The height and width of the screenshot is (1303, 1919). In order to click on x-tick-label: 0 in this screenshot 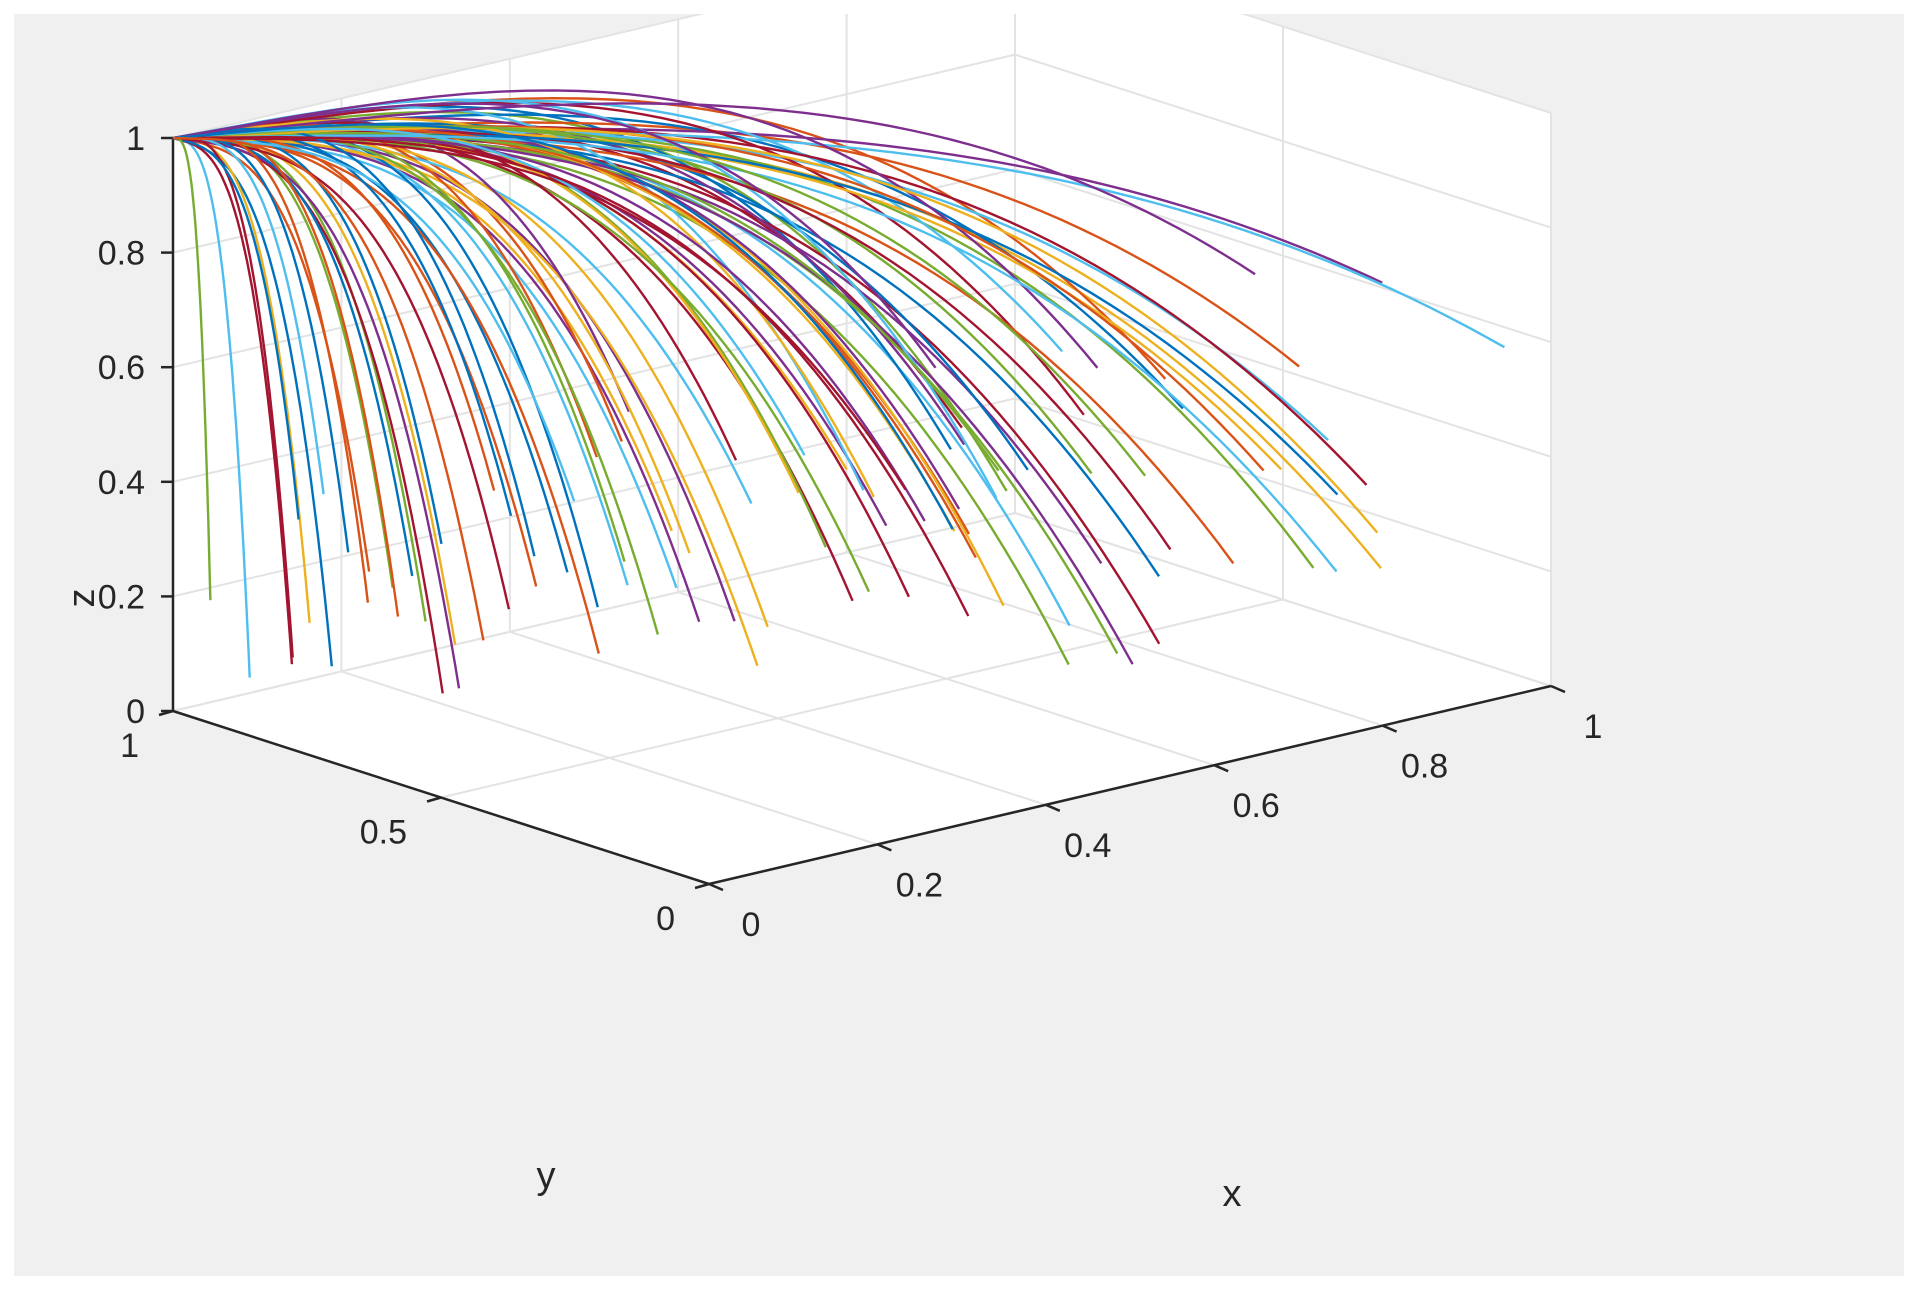, I will do `click(751, 925)`.